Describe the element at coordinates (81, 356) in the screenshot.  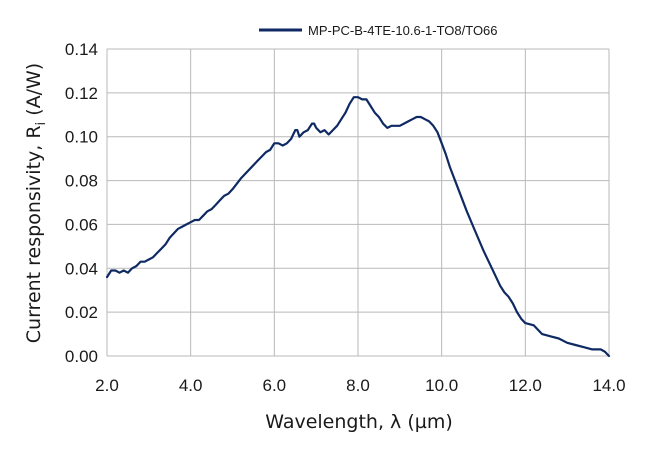
I see `y-tick-label: 0.00` at that location.